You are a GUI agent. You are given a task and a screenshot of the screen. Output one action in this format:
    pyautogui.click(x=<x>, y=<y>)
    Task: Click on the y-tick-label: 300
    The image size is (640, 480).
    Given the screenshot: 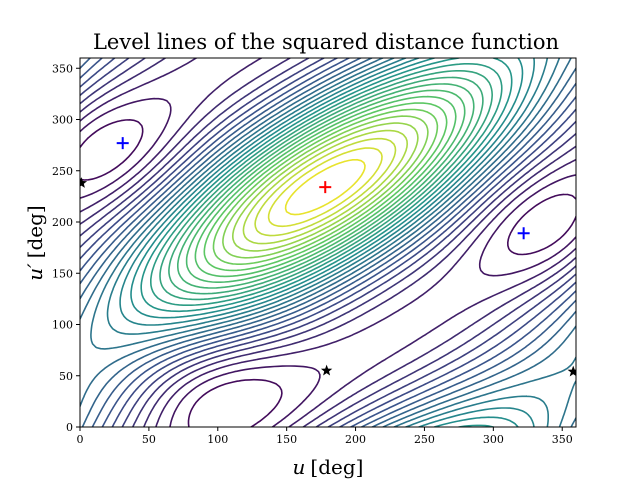 What is the action you would take?
    pyautogui.click(x=62, y=120)
    